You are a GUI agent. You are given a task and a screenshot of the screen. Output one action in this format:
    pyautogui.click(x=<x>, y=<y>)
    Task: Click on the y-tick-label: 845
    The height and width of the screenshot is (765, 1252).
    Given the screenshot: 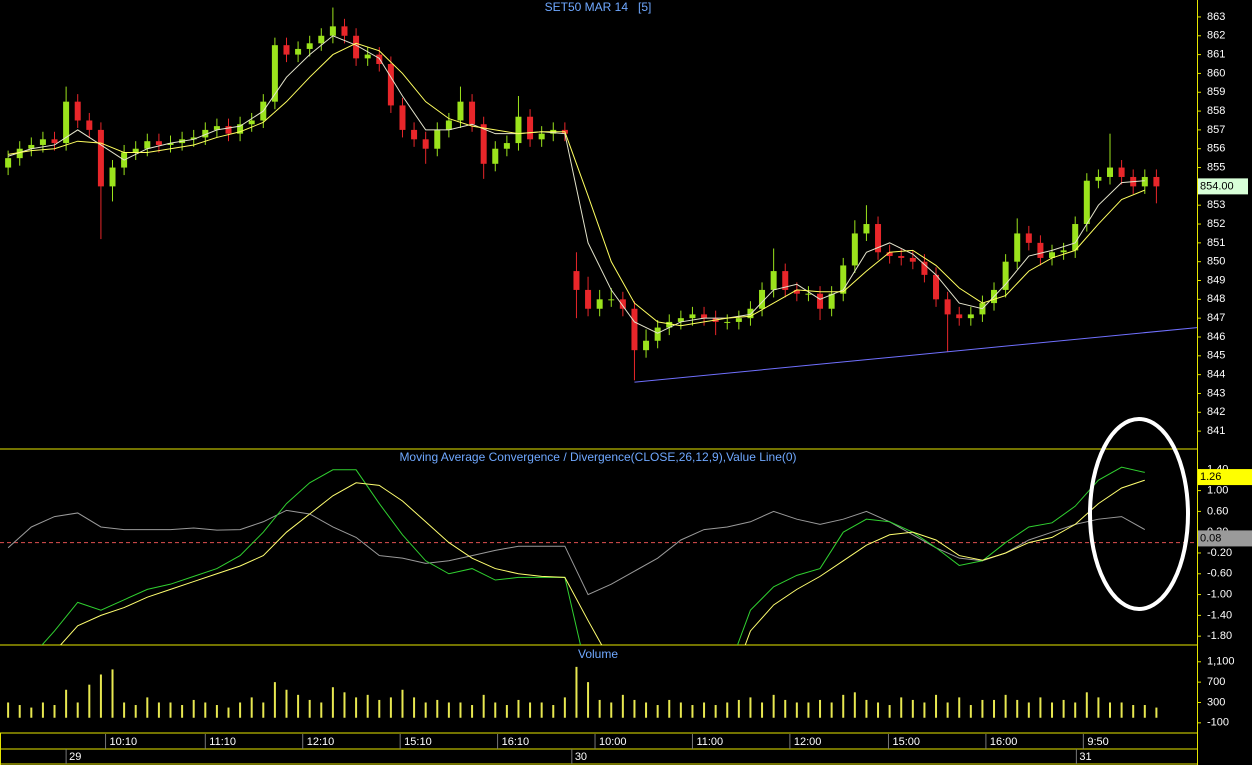 What is the action you would take?
    pyautogui.click(x=1216, y=356)
    